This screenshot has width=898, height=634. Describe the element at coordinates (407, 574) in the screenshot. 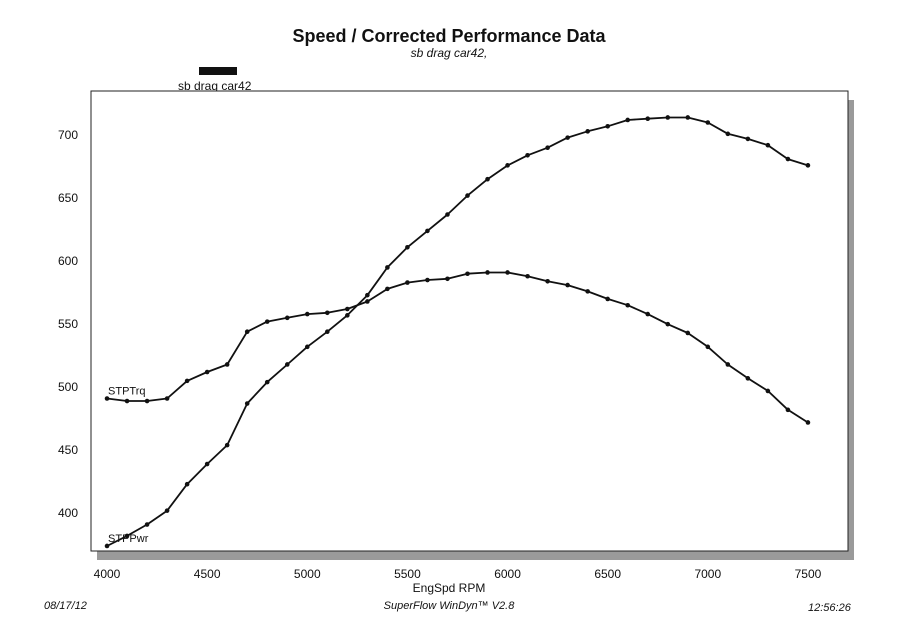

I see `x-tick-label: 5500` at that location.